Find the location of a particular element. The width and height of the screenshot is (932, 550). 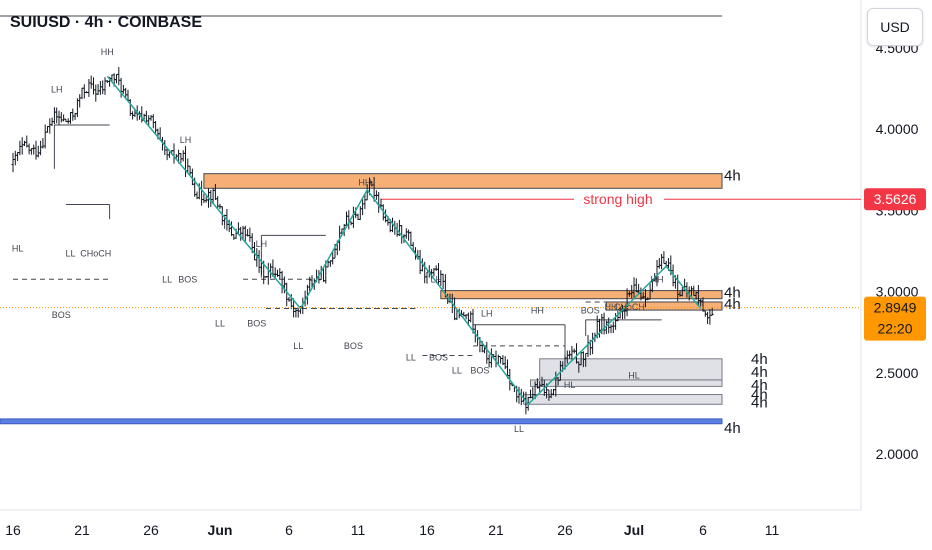

time-axis-tick-label: Jul is located at coordinates (634, 530).